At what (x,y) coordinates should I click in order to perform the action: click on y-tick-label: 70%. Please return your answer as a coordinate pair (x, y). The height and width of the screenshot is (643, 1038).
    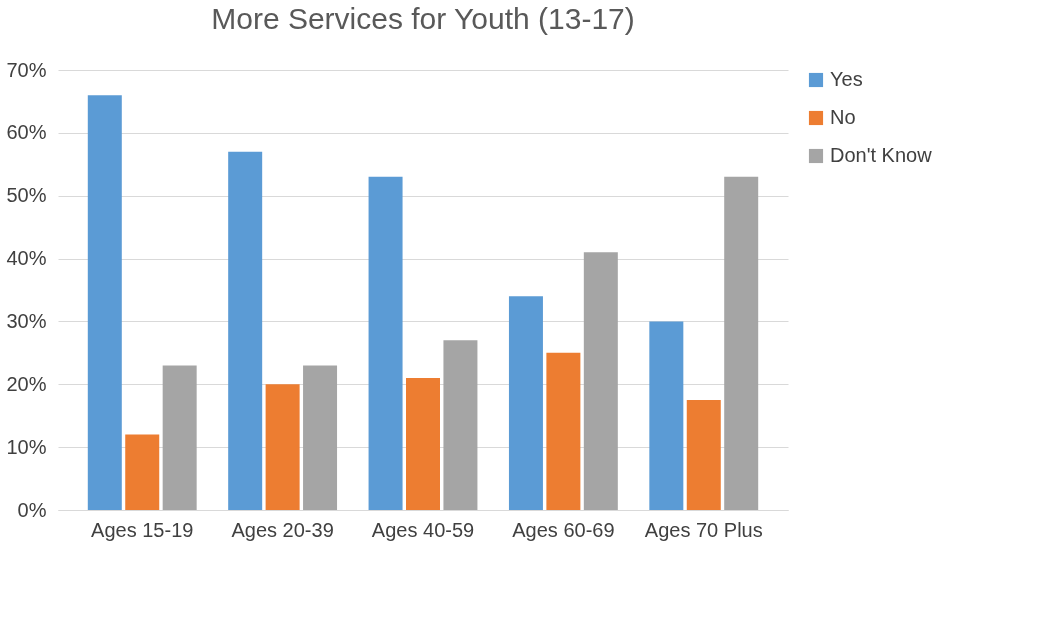
    Looking at the image, I should click on (26, 69).